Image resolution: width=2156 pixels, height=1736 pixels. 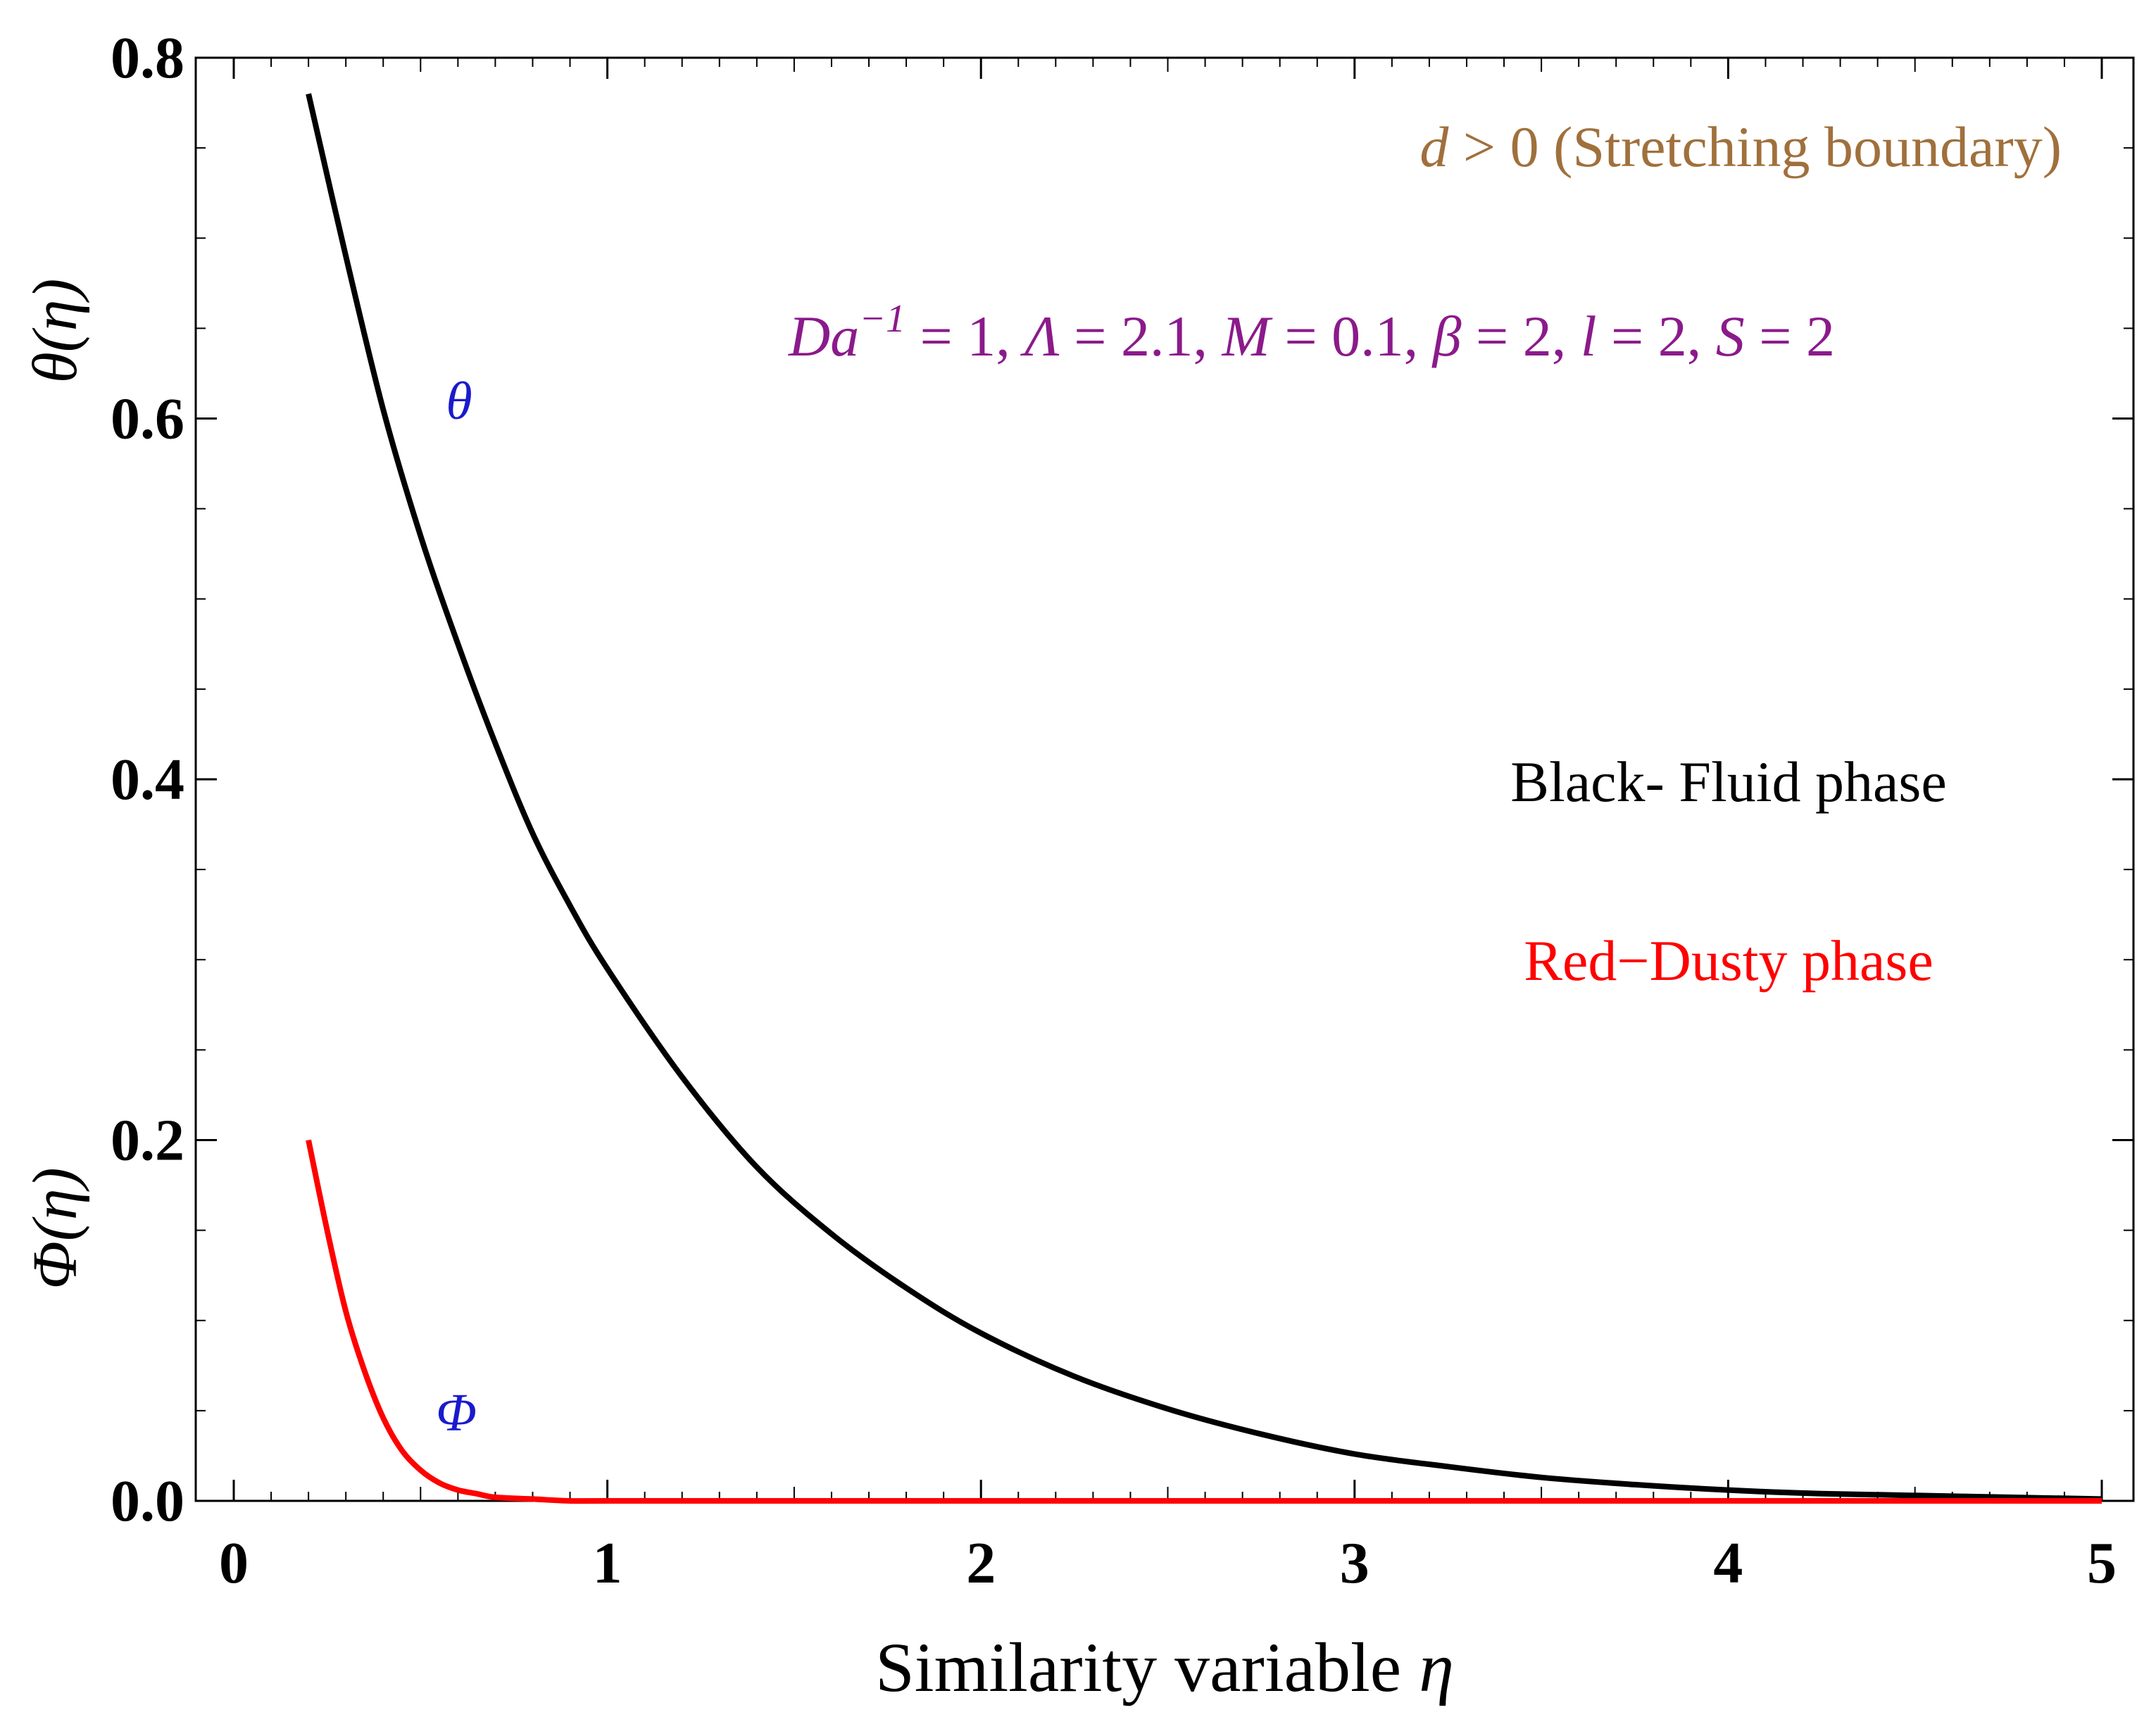 I want to click on param-s-val: = 2, so click(x=1790, y=336).